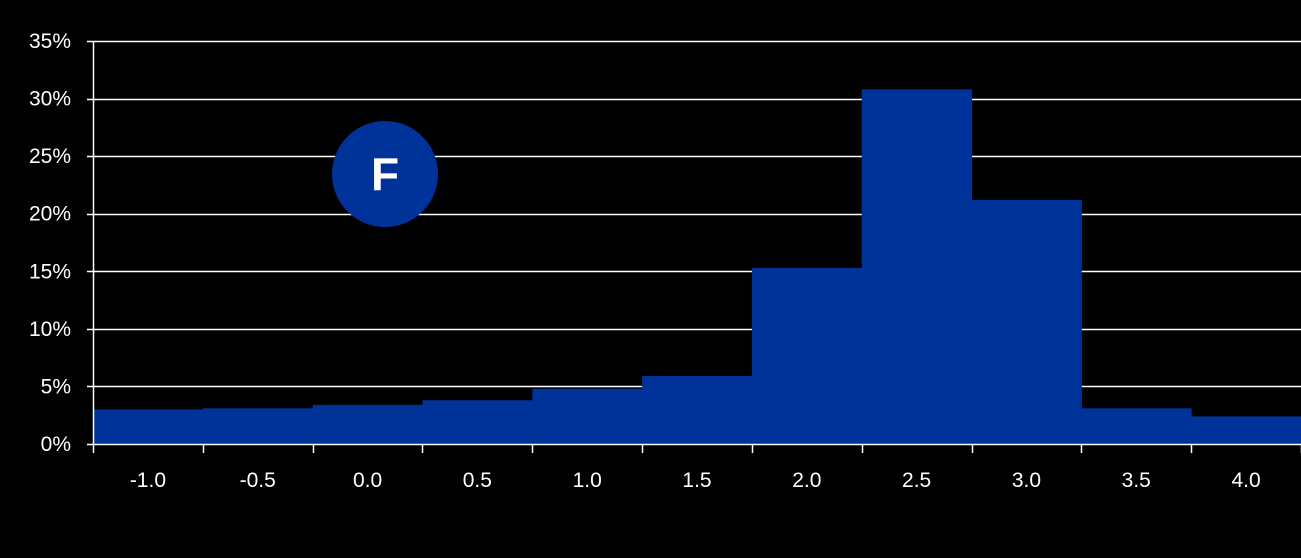  I want to click on x-tick-label: 0.0, so click(367, 480).